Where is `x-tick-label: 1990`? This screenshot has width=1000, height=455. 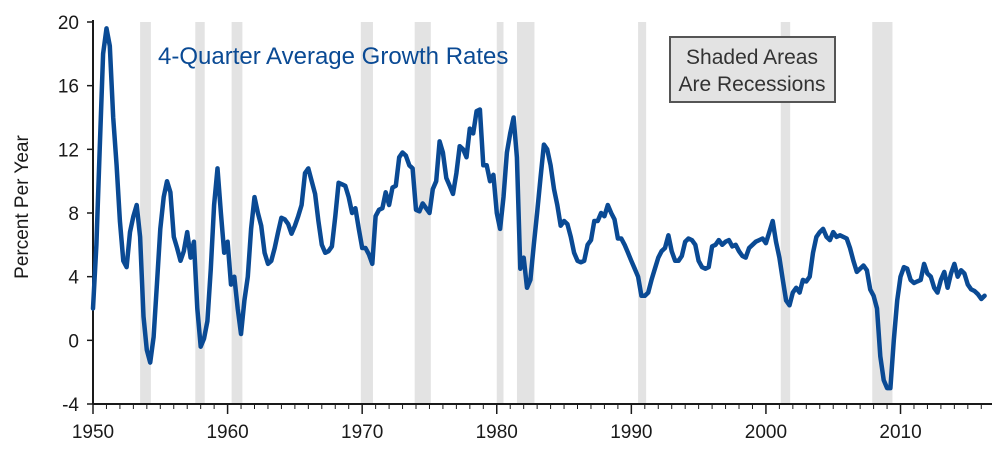
x-tick-label: 1990 is located at coordinates (631, 432).